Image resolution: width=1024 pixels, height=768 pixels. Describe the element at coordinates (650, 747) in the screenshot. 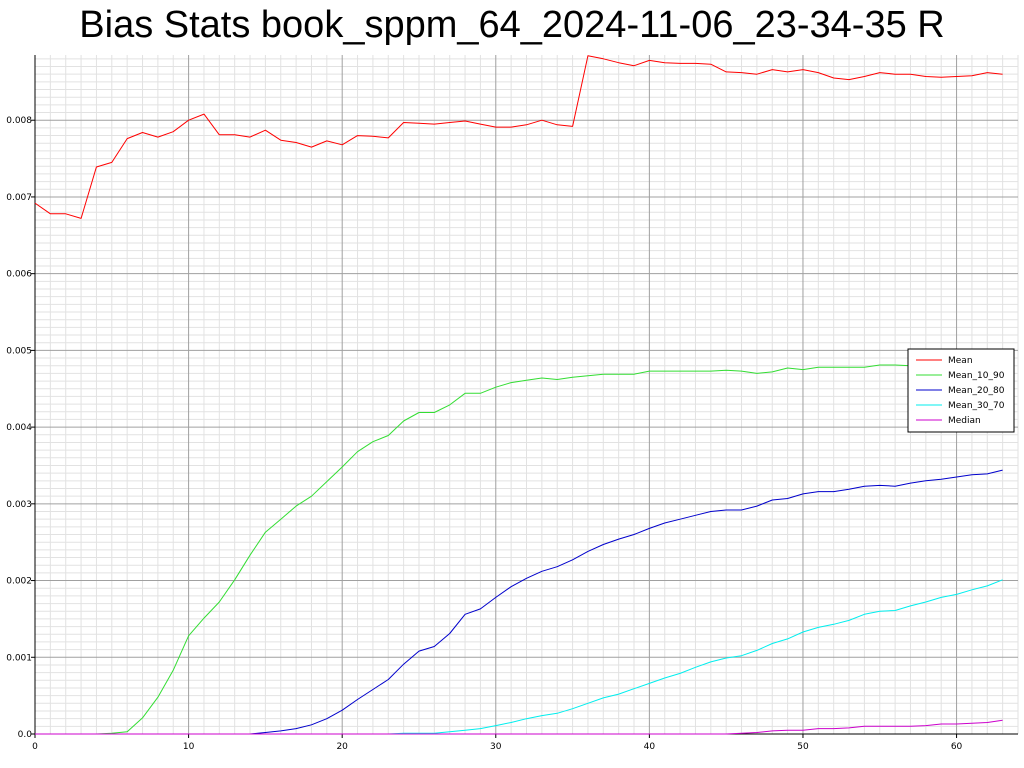

I see `x-tick-label: 40` at that location.